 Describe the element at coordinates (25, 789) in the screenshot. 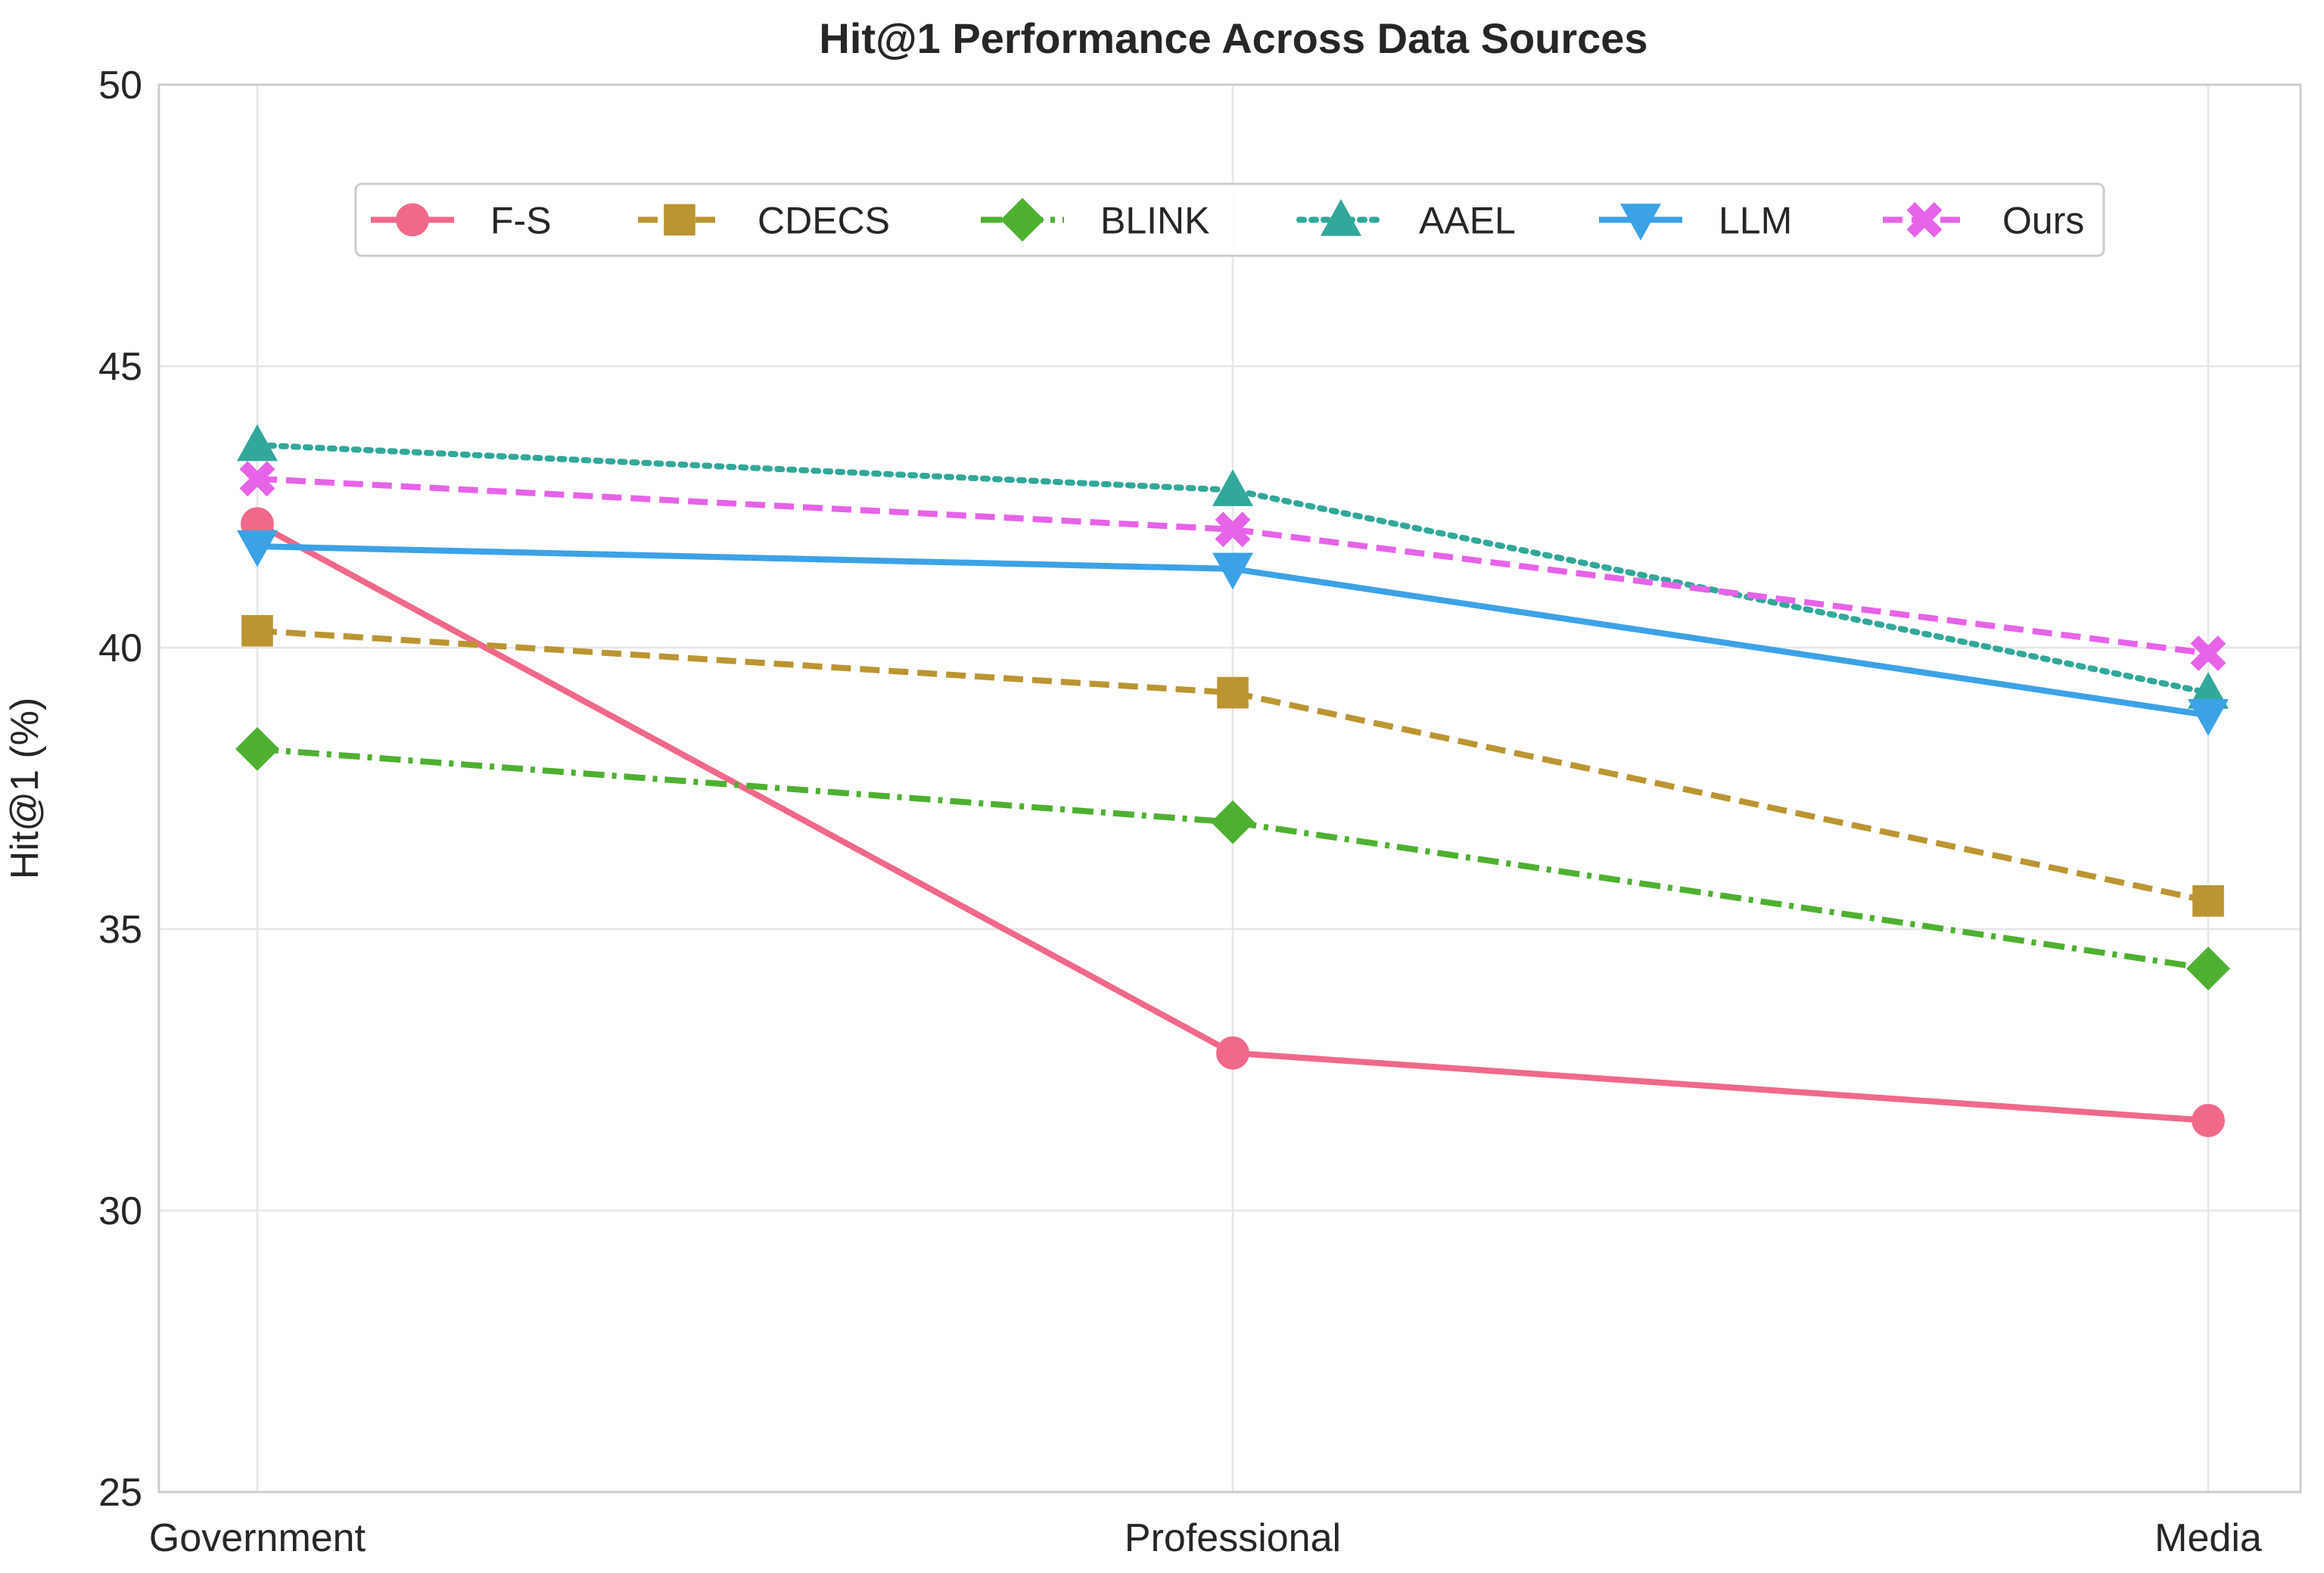

I see `y-axis-label: Hit@1 (%)` at that location.